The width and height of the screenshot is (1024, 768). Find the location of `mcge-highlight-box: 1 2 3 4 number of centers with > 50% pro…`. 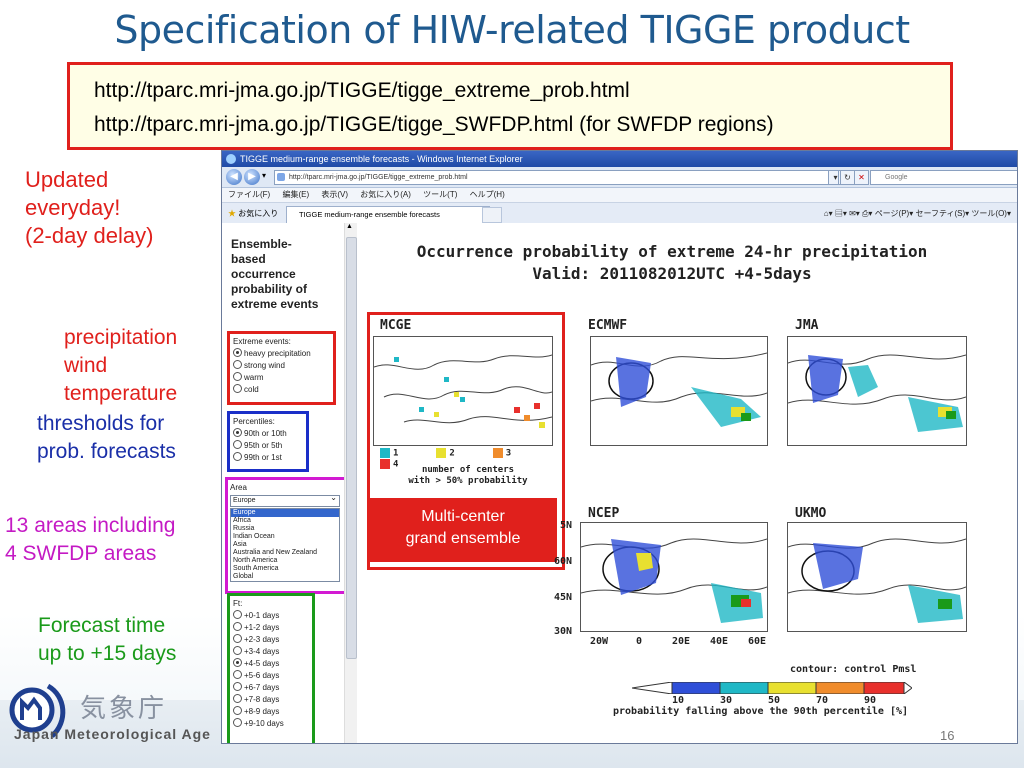

mcge-highlight-box: 1 2 3 4 number of centers with > 50% pro… is located at coordinates (466, 441).